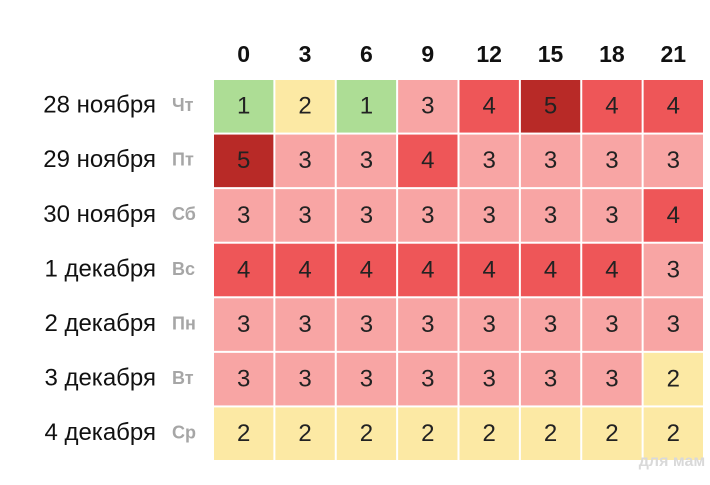 Image resolution: width=710 pixels, height=485 pixels. What do you see at coordinates (183, 269) in the screenshot?
I see `weekday-label: Вс` at bounding box center [183, 269].